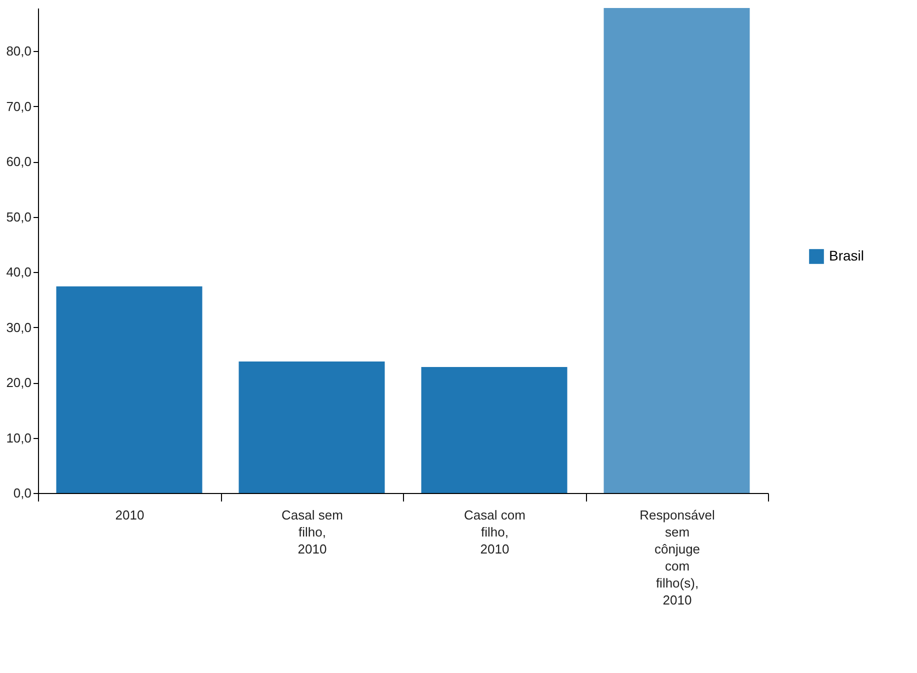  Describe the element at coordinates (19, 51) in the screenshot. I see `y-tick-label: 80,0` at that location.